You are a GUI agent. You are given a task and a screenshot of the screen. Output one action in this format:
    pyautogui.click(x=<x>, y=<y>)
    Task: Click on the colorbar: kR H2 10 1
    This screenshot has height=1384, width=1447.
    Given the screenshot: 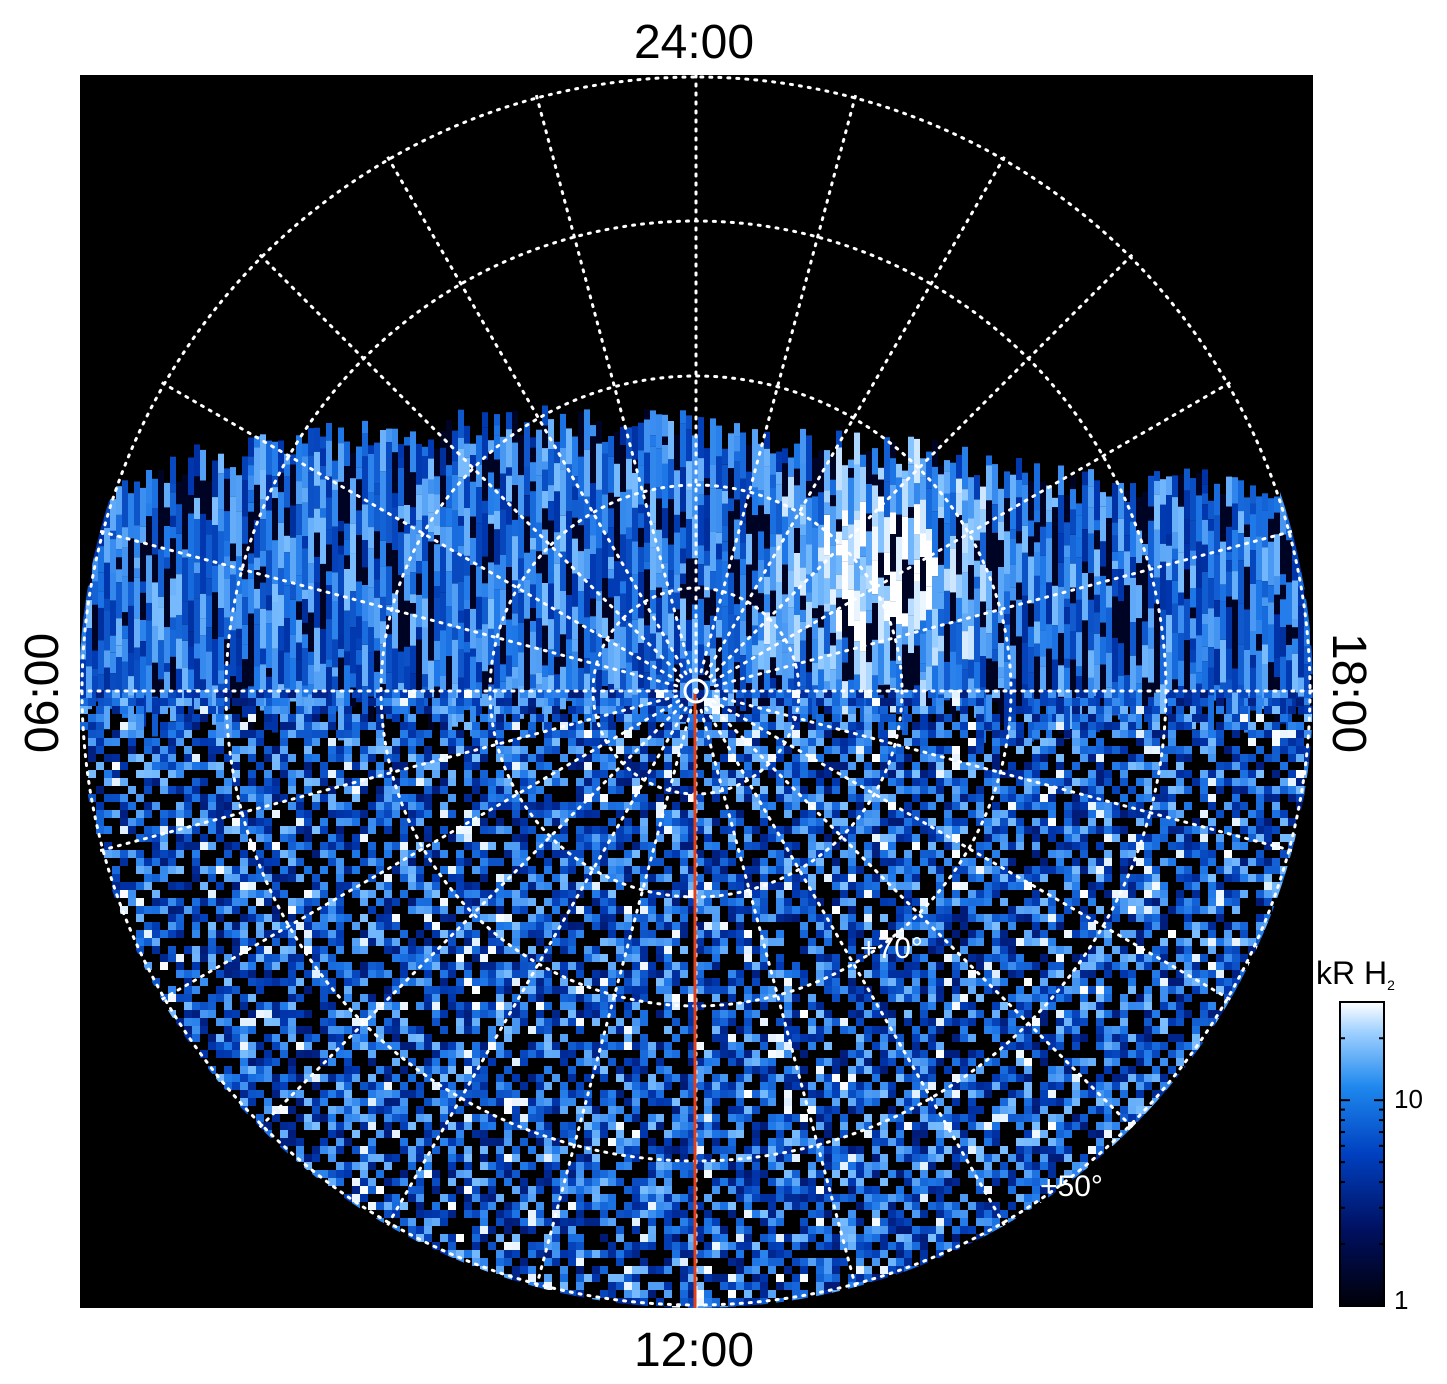 What is the action you would take?
    pyautogui.click(x=1369, y=1135)
    